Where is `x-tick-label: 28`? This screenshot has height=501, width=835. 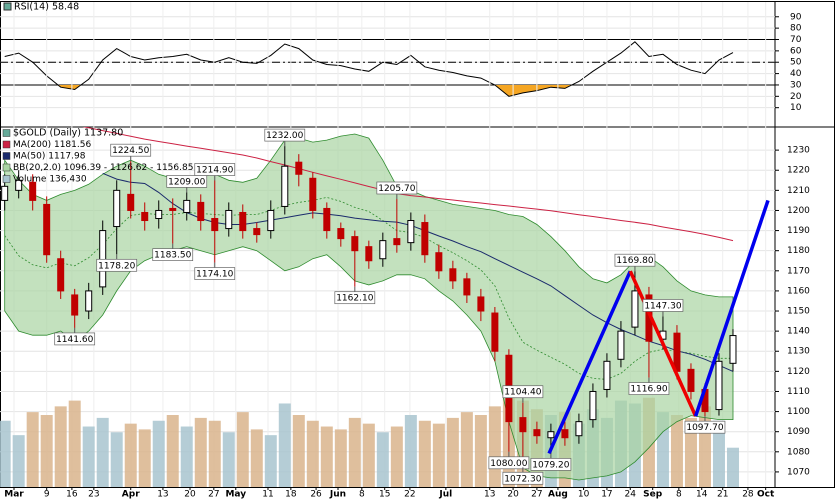
x-tick-label: 28 is located at coordinates (748, 495).